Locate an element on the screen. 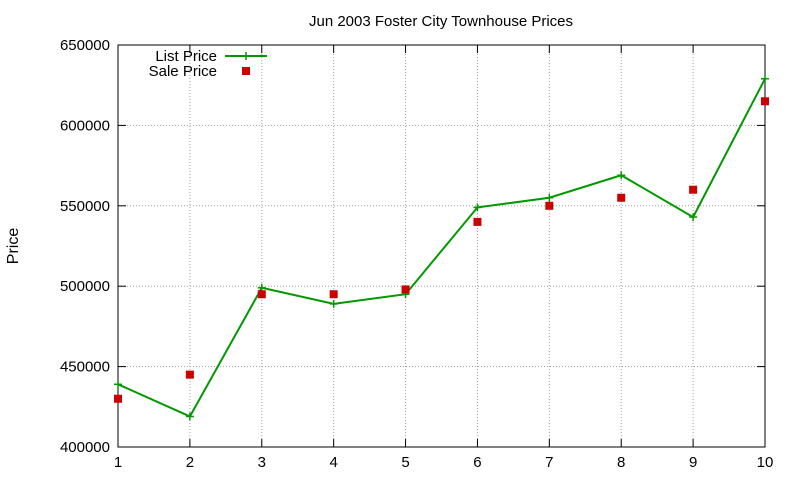 This screenshot has width=800, height=480. x-tick-label: 5 is located at coordinates (405, 462).